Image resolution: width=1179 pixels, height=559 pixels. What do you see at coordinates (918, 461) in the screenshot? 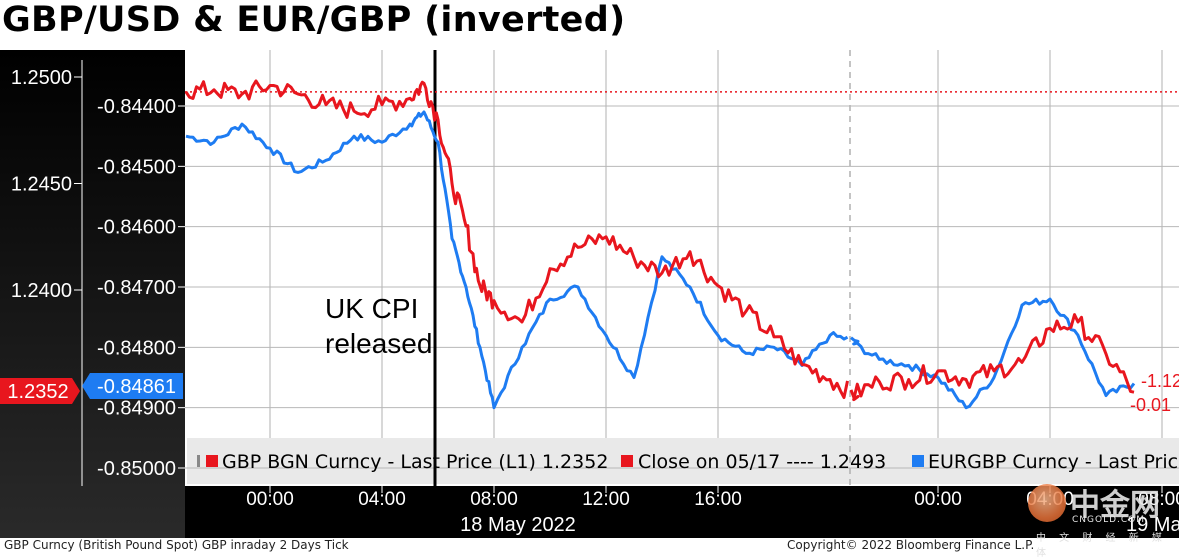
I see `legend-swatch-eur` at bounding box center [918, 461].